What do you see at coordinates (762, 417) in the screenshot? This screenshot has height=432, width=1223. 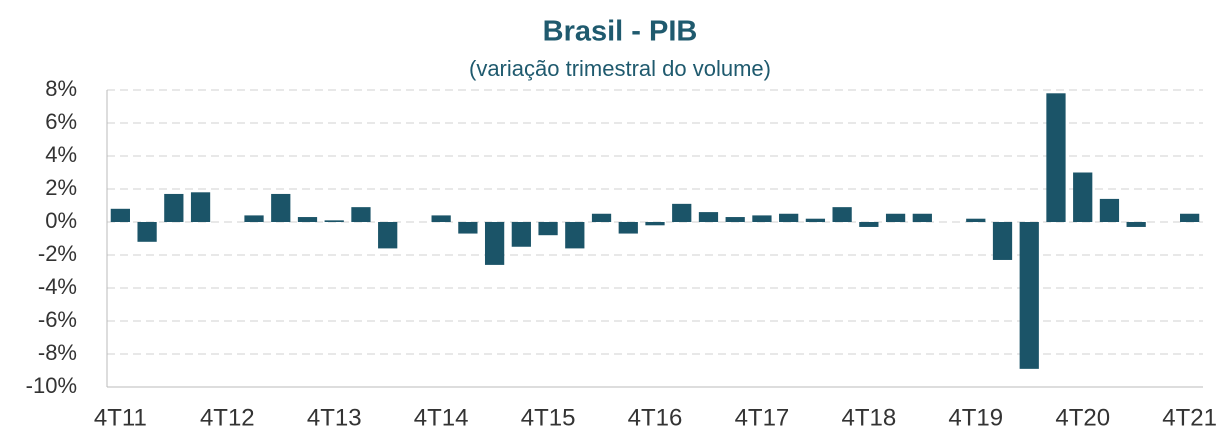 I see `x-tick-label: 4T17` at bounding box center [762, 417].